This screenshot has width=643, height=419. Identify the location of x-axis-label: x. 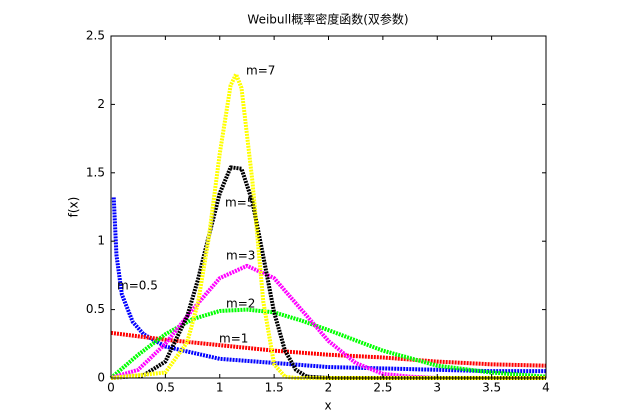
(327, 406).